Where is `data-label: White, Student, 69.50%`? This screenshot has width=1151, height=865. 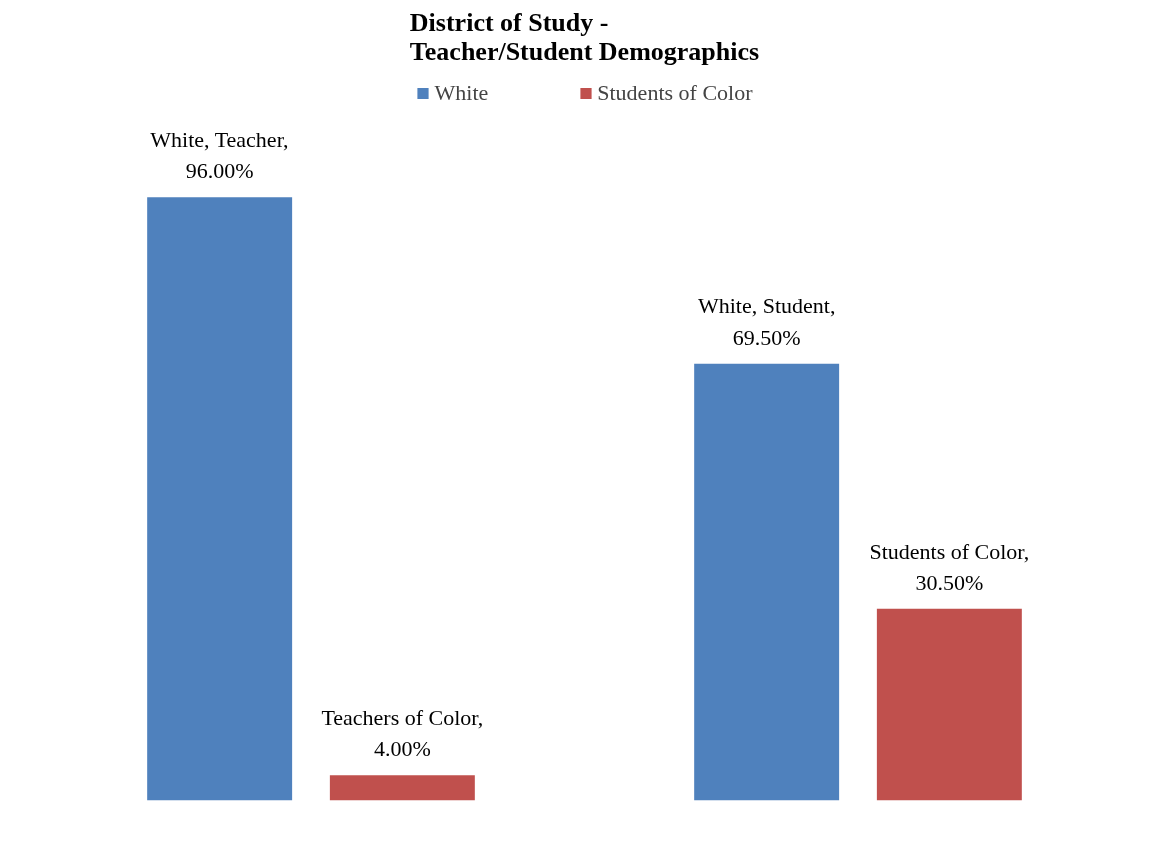 data-label: White, Student, 69.50% is located at coordinates (766, 321).